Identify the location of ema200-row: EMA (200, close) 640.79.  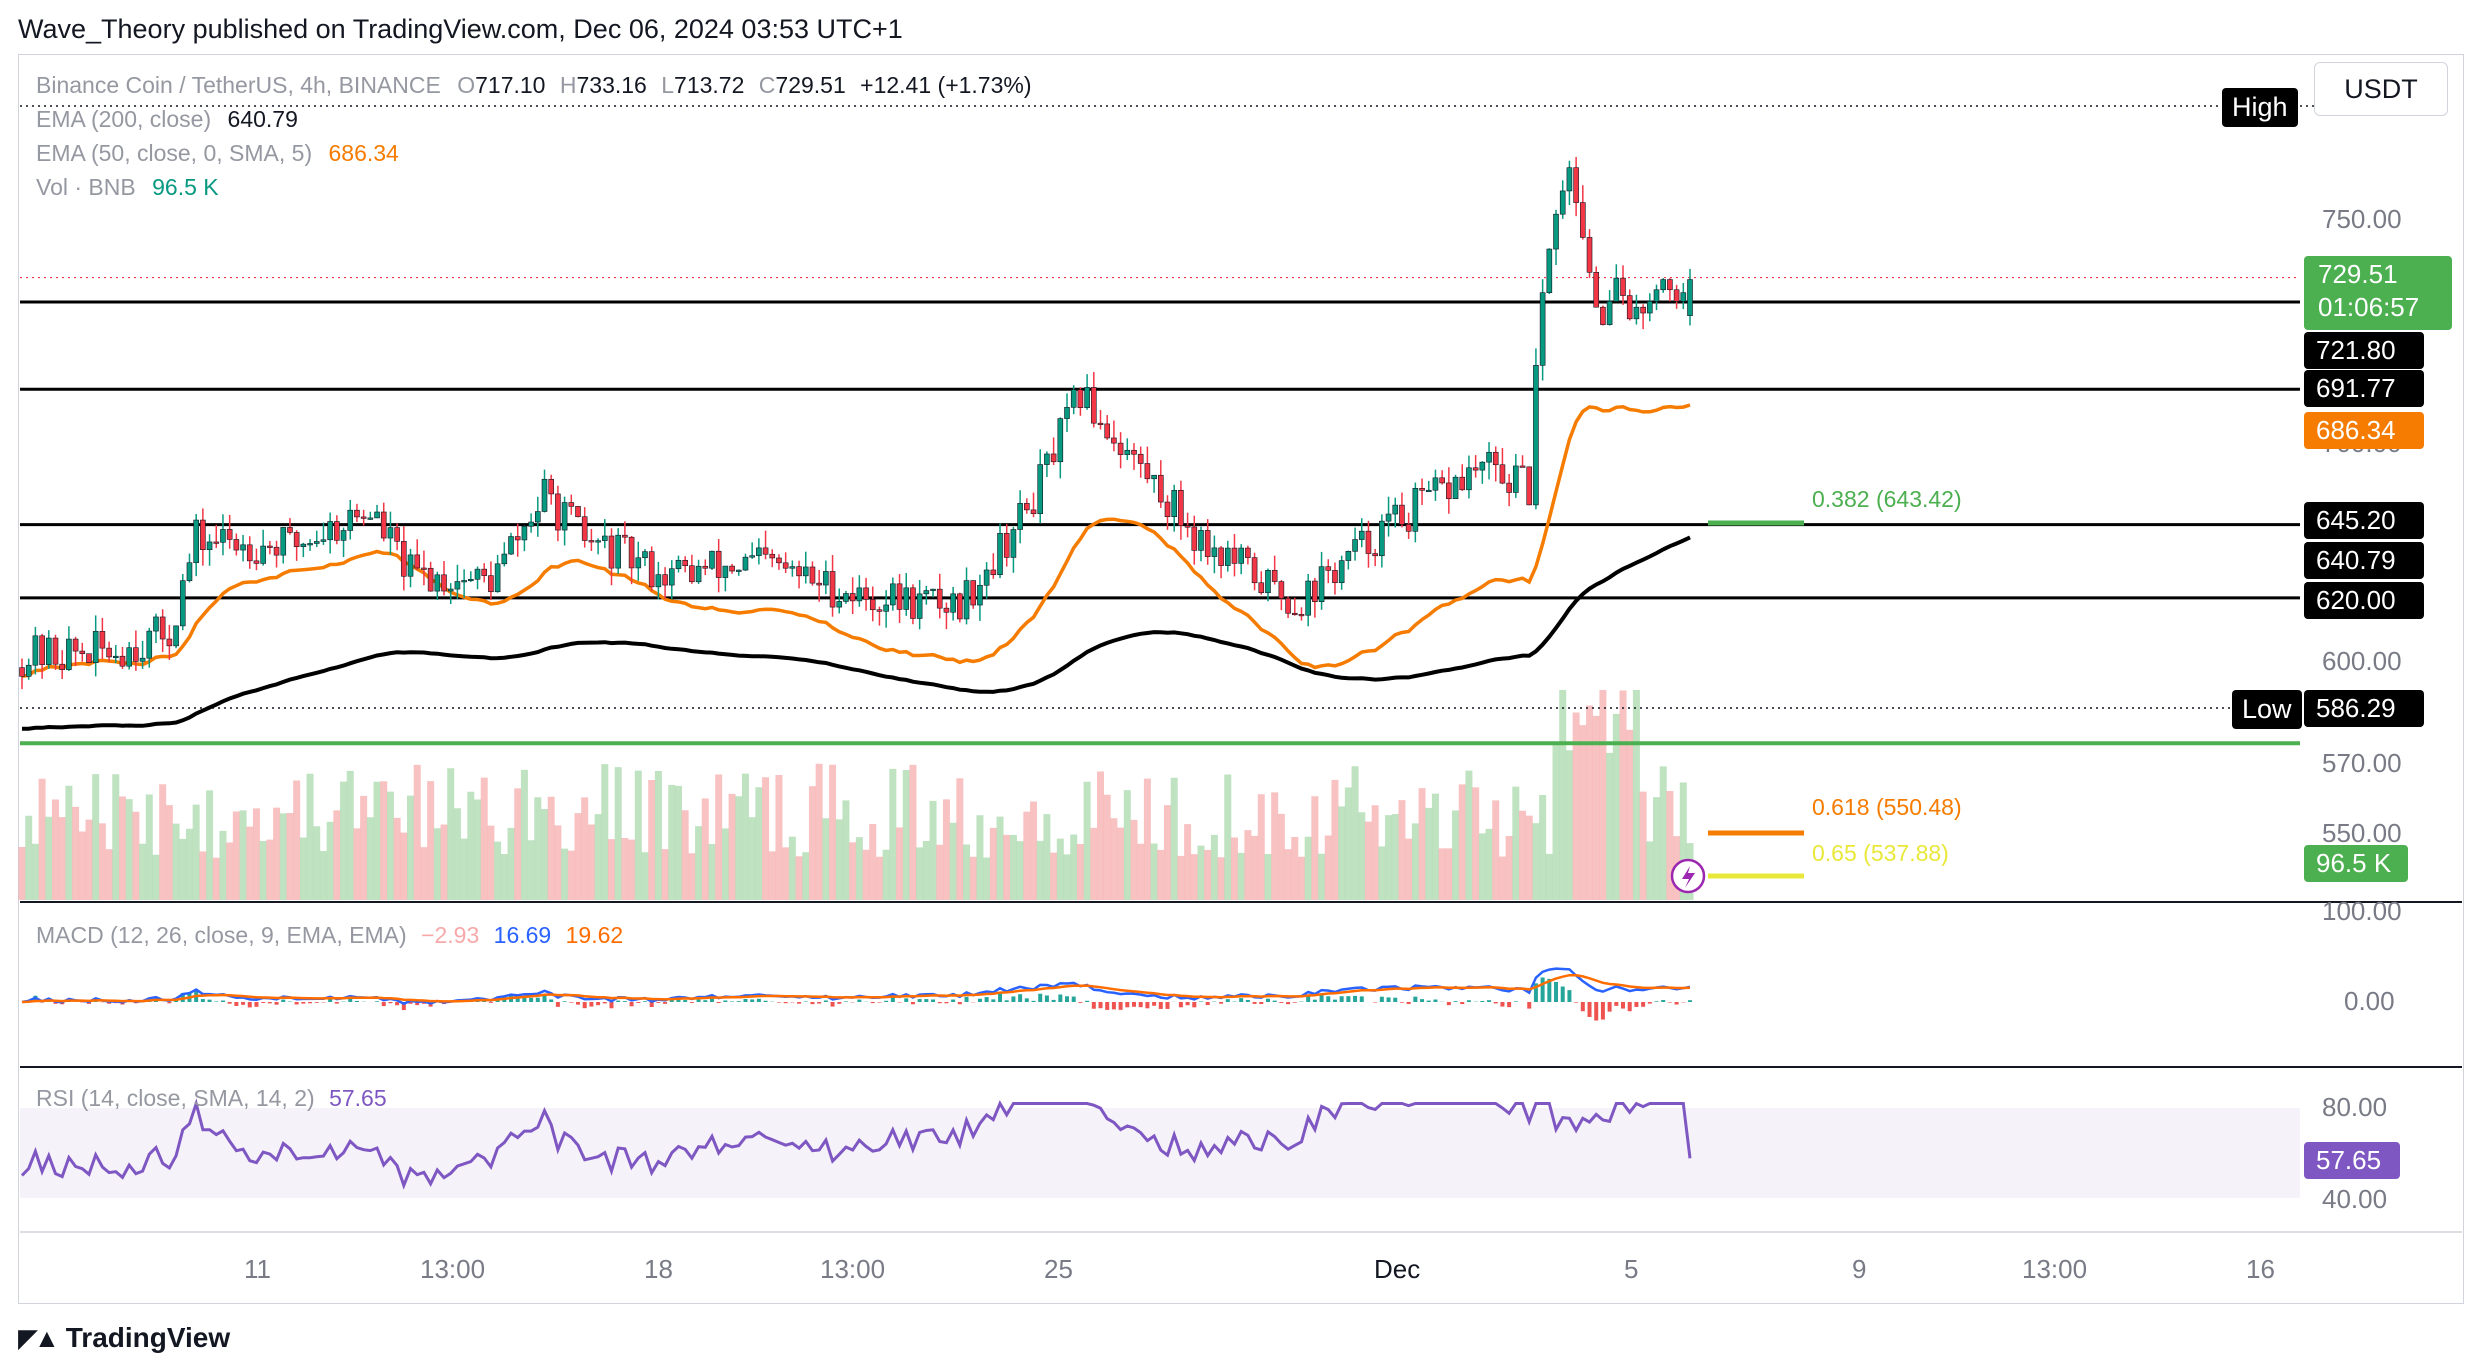
(534, 119).